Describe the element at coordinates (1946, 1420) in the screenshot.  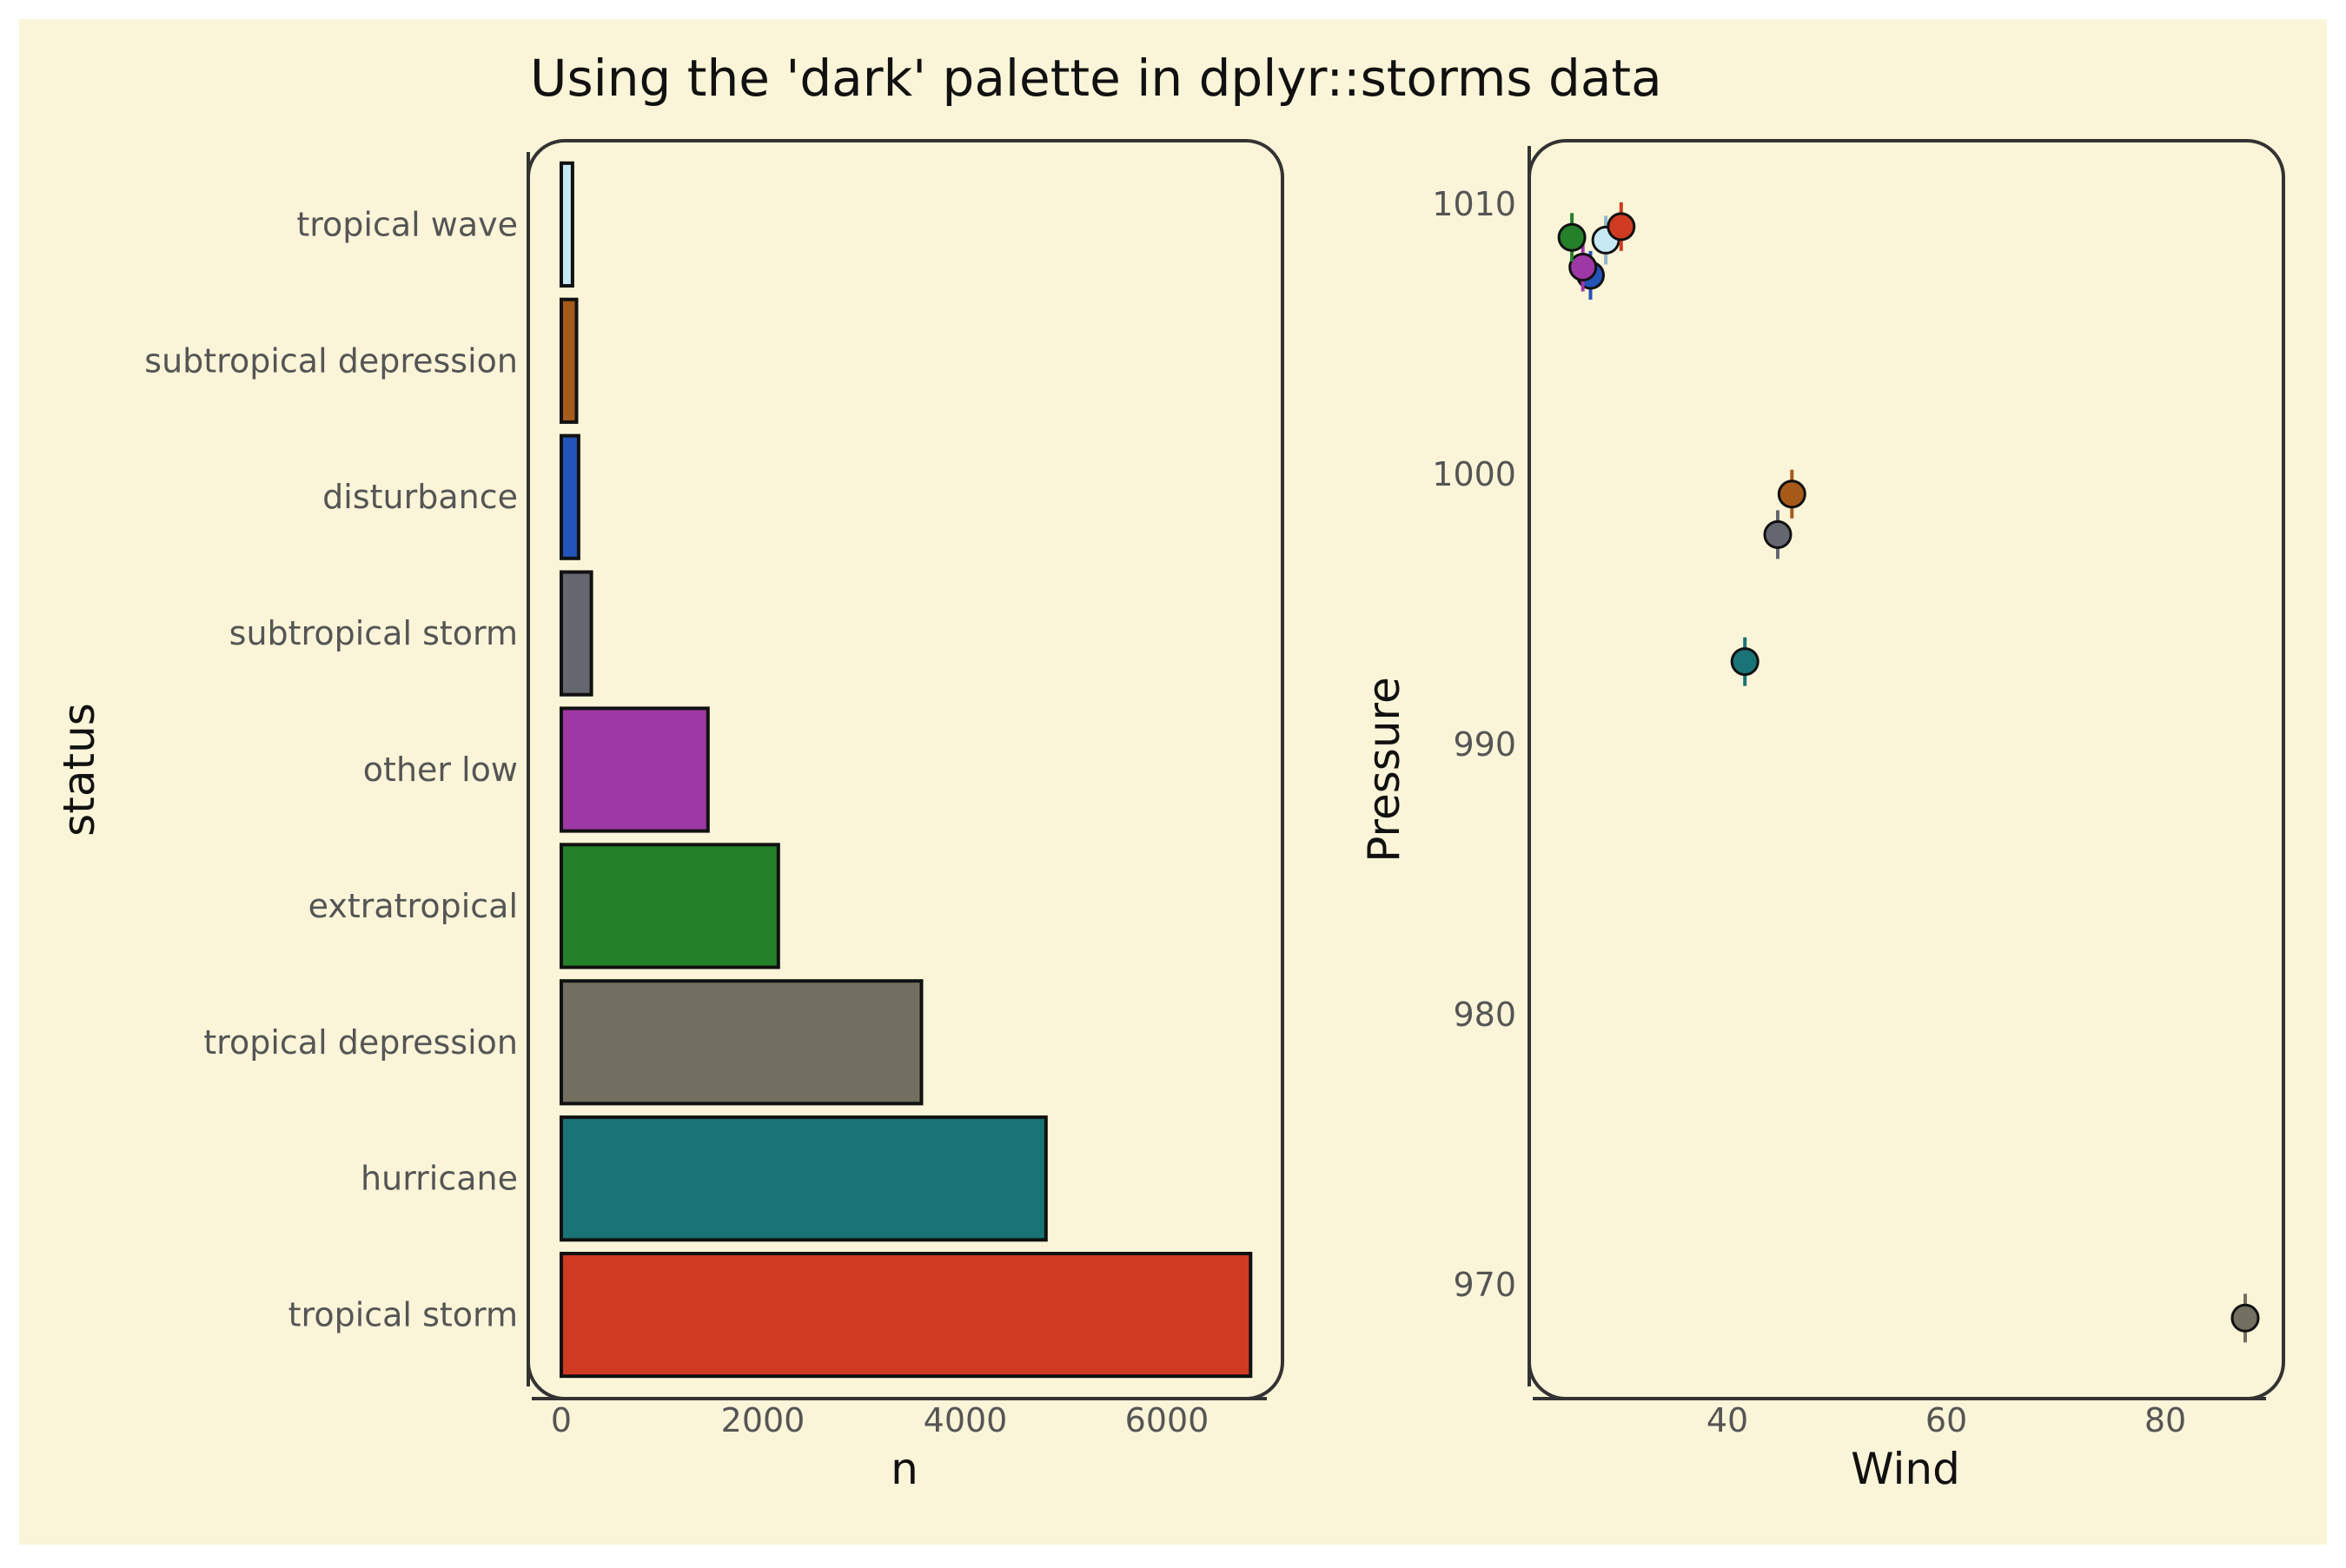
I see `scatter-x-tick-60: 60` at that location.